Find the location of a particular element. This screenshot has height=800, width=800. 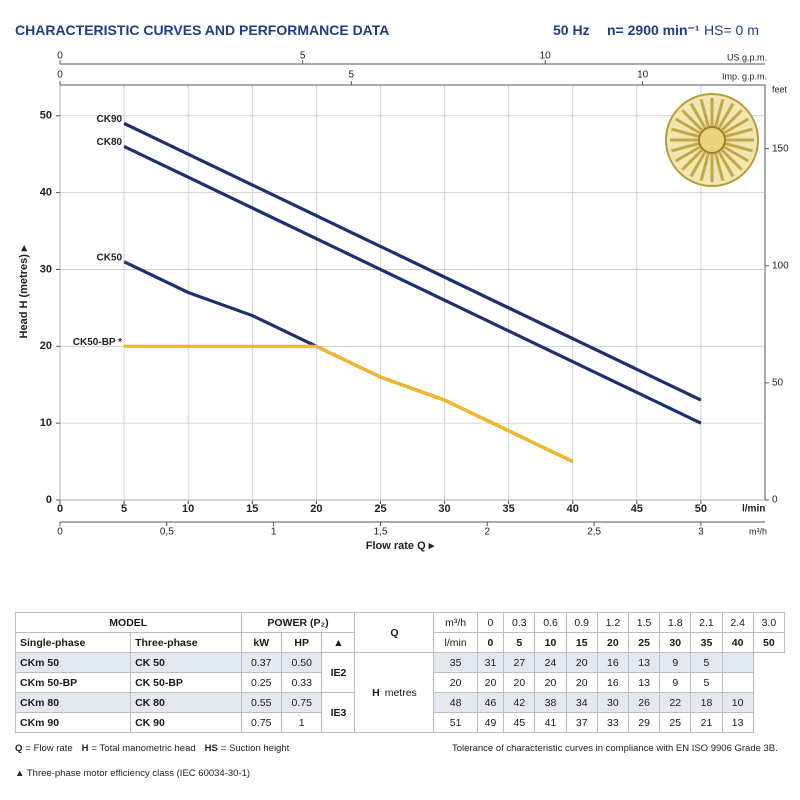

legend-text: = Total manometric head is located at coordinates (143, 748).